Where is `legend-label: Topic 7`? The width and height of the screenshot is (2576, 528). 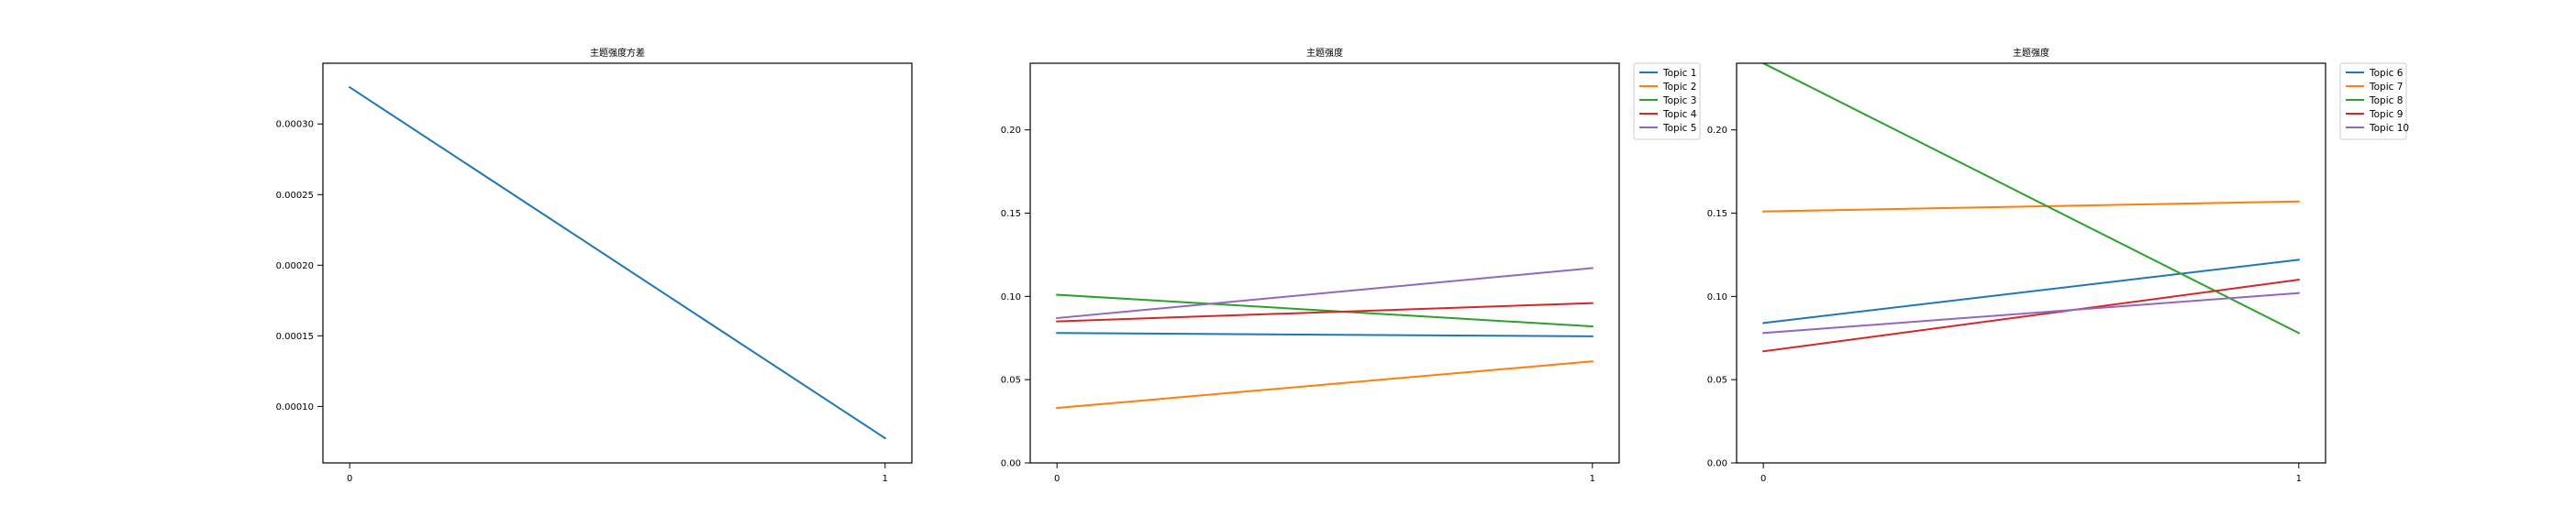 legend-label: Topic 7 is located at coordinates (2386, 87).